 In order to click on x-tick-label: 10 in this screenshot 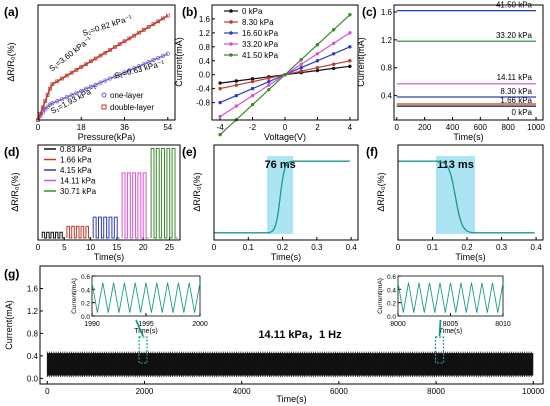, I will do `click(90, 247)`.